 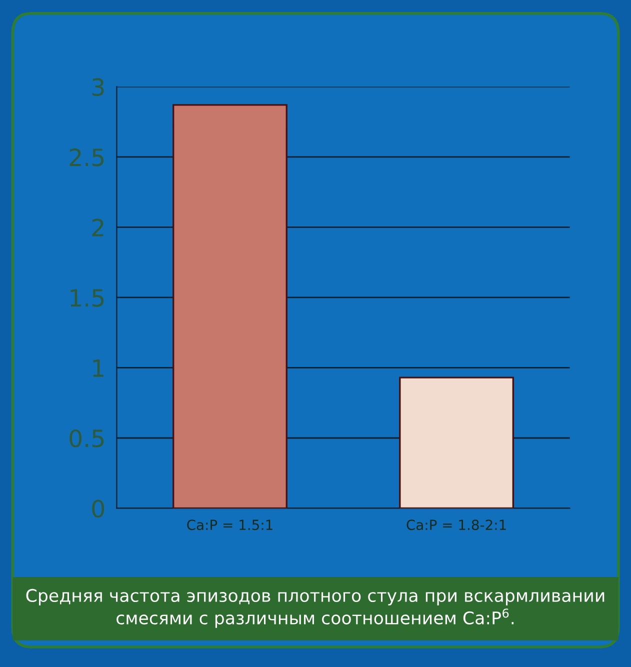 I want to click on y-tick-label: 0, so click(x=98, y=509).